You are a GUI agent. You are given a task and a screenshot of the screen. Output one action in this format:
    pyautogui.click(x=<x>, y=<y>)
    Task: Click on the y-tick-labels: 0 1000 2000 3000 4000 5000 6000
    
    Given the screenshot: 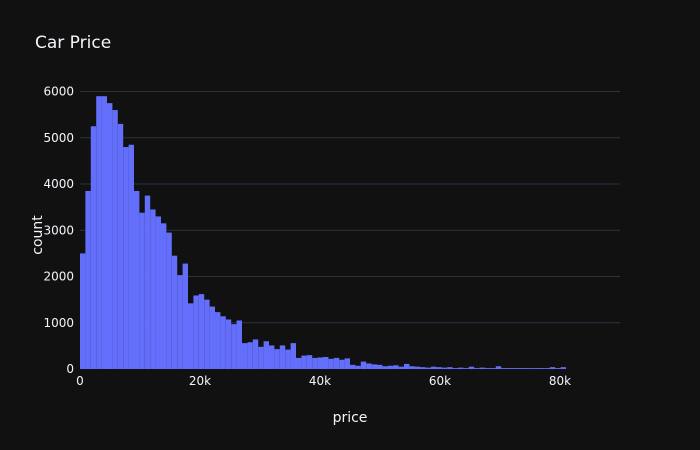 What is the action you would take?
    pyautogui.click(x=58, y=230)
    